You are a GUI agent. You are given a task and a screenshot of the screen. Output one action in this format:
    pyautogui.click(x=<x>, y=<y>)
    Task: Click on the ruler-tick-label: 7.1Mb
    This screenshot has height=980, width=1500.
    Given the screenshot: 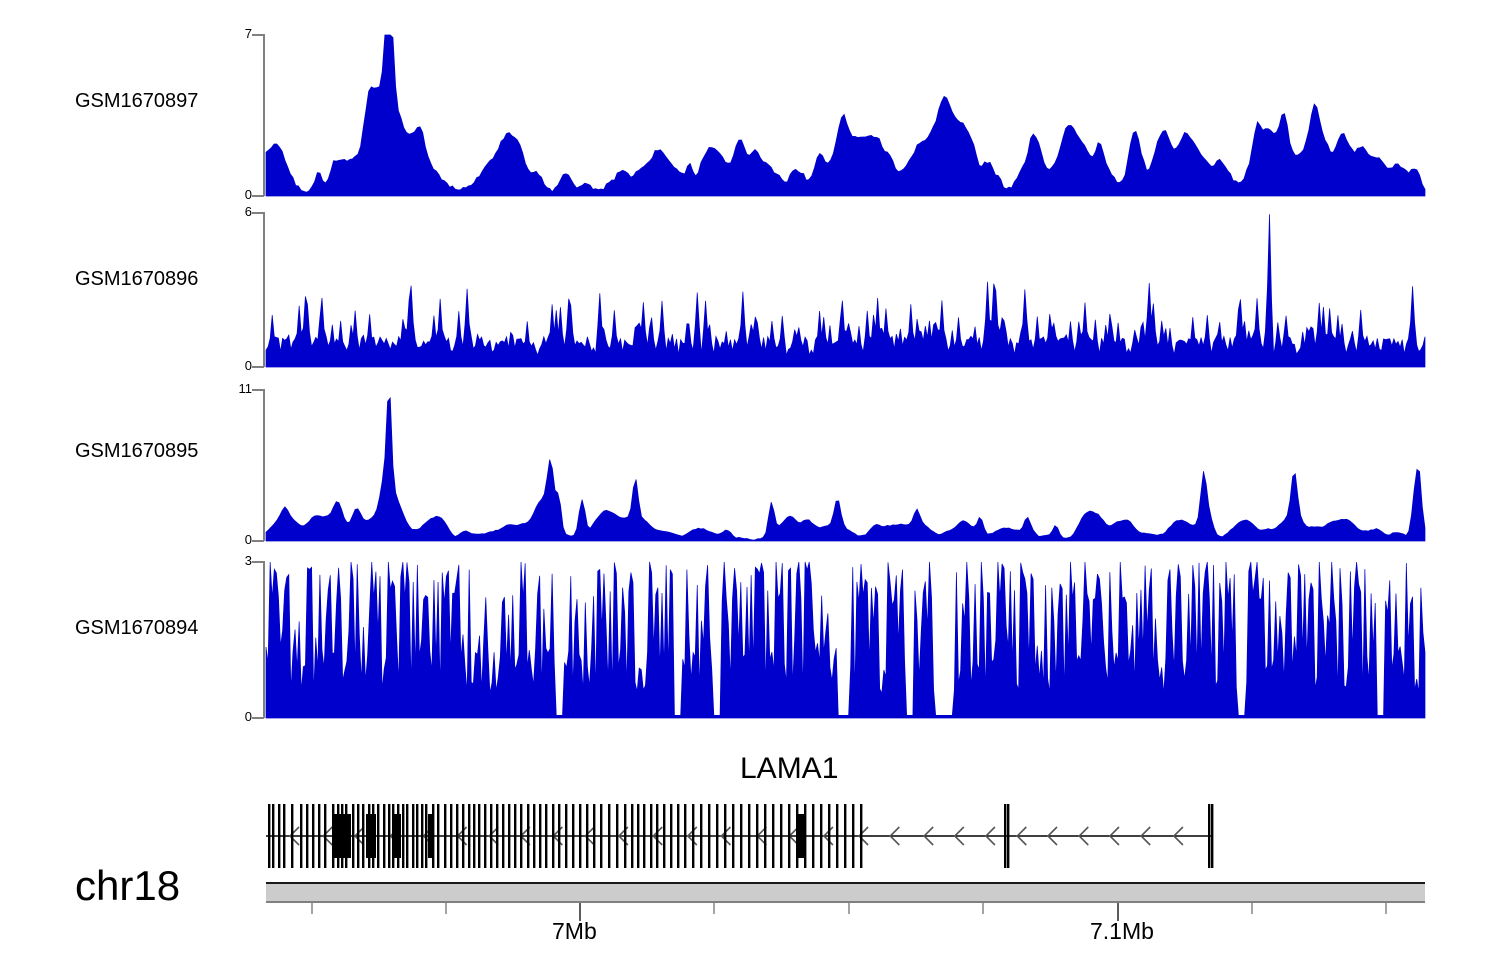 What is the action you would take?
    pyautogui.click(x=1122, y=931)
    